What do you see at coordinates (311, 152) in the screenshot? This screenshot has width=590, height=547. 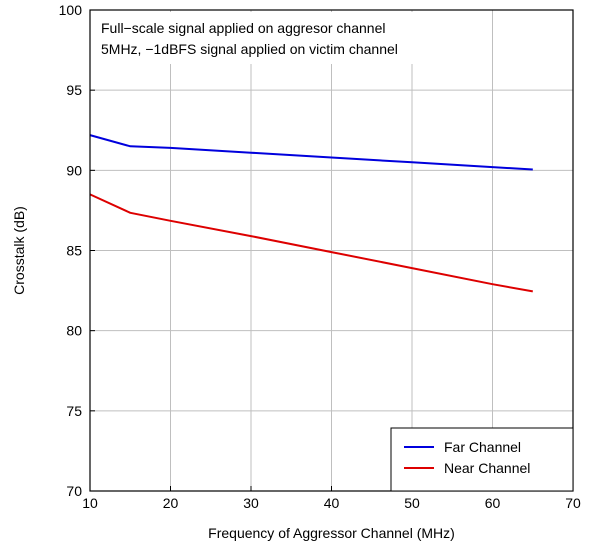 I see `series-line-far-channel` at bounding box center [311, 152].